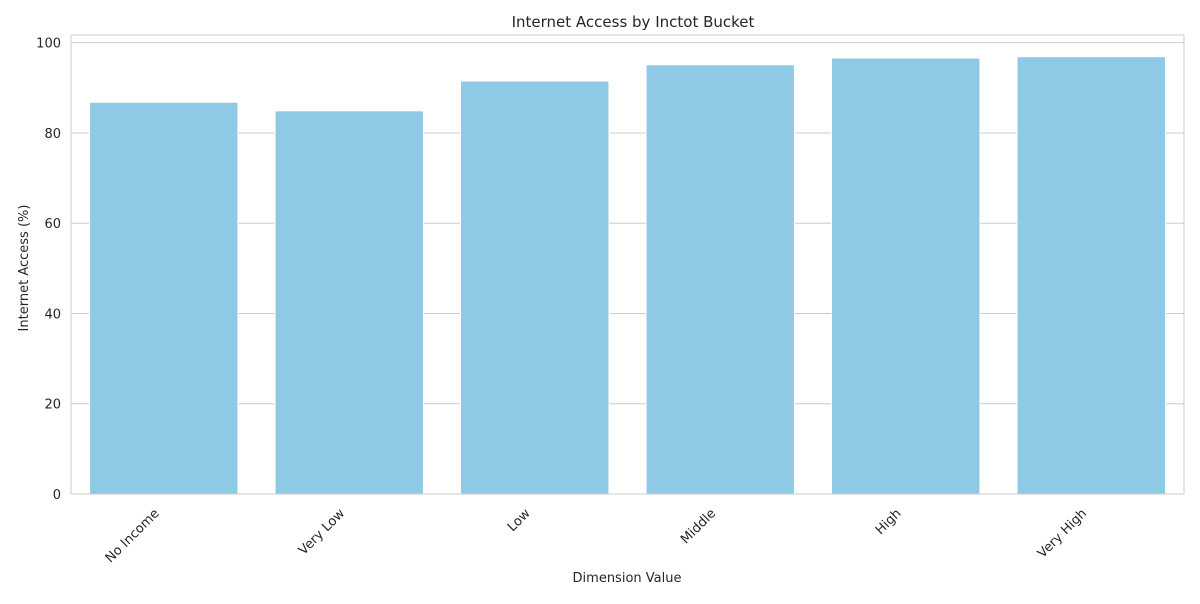 The width and height of the screenshot is (1200, 604). What do you see at coordinates (1062, 533) in the screenshot?
I see `x-tick-label: Very High` at bounding box center [1062, 533].